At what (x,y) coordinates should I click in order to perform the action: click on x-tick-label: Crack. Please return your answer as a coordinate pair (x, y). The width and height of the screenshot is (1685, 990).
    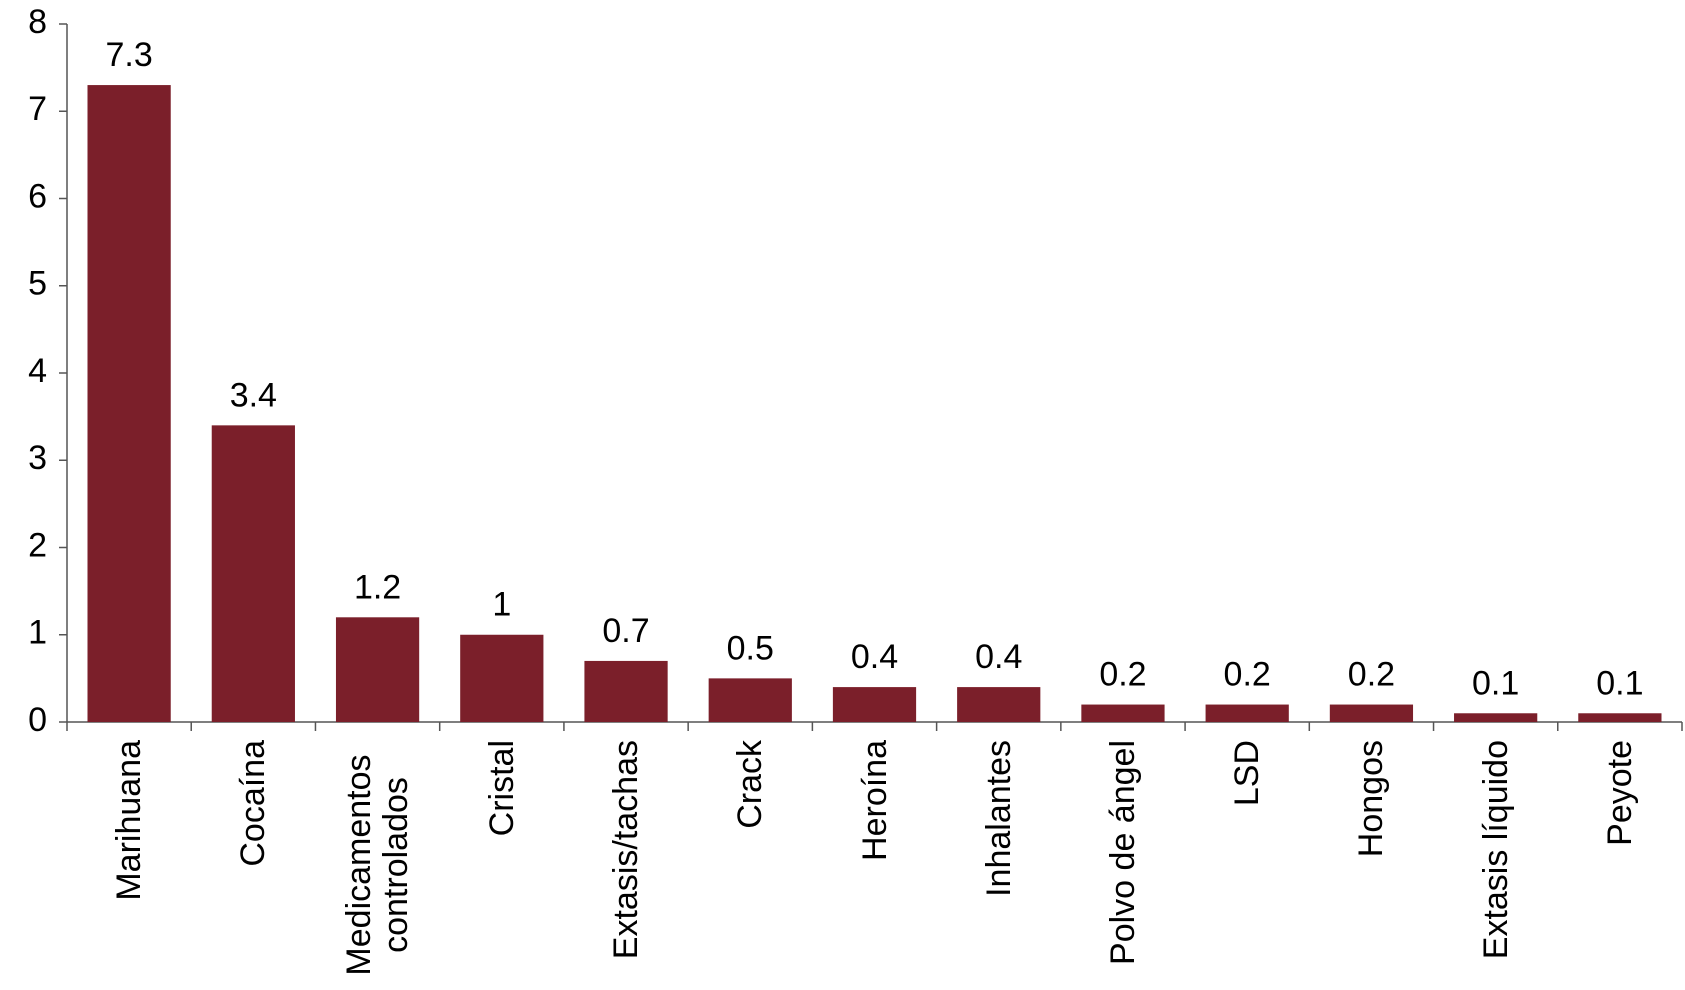
    Looking at the image, I should click on (749, 784).